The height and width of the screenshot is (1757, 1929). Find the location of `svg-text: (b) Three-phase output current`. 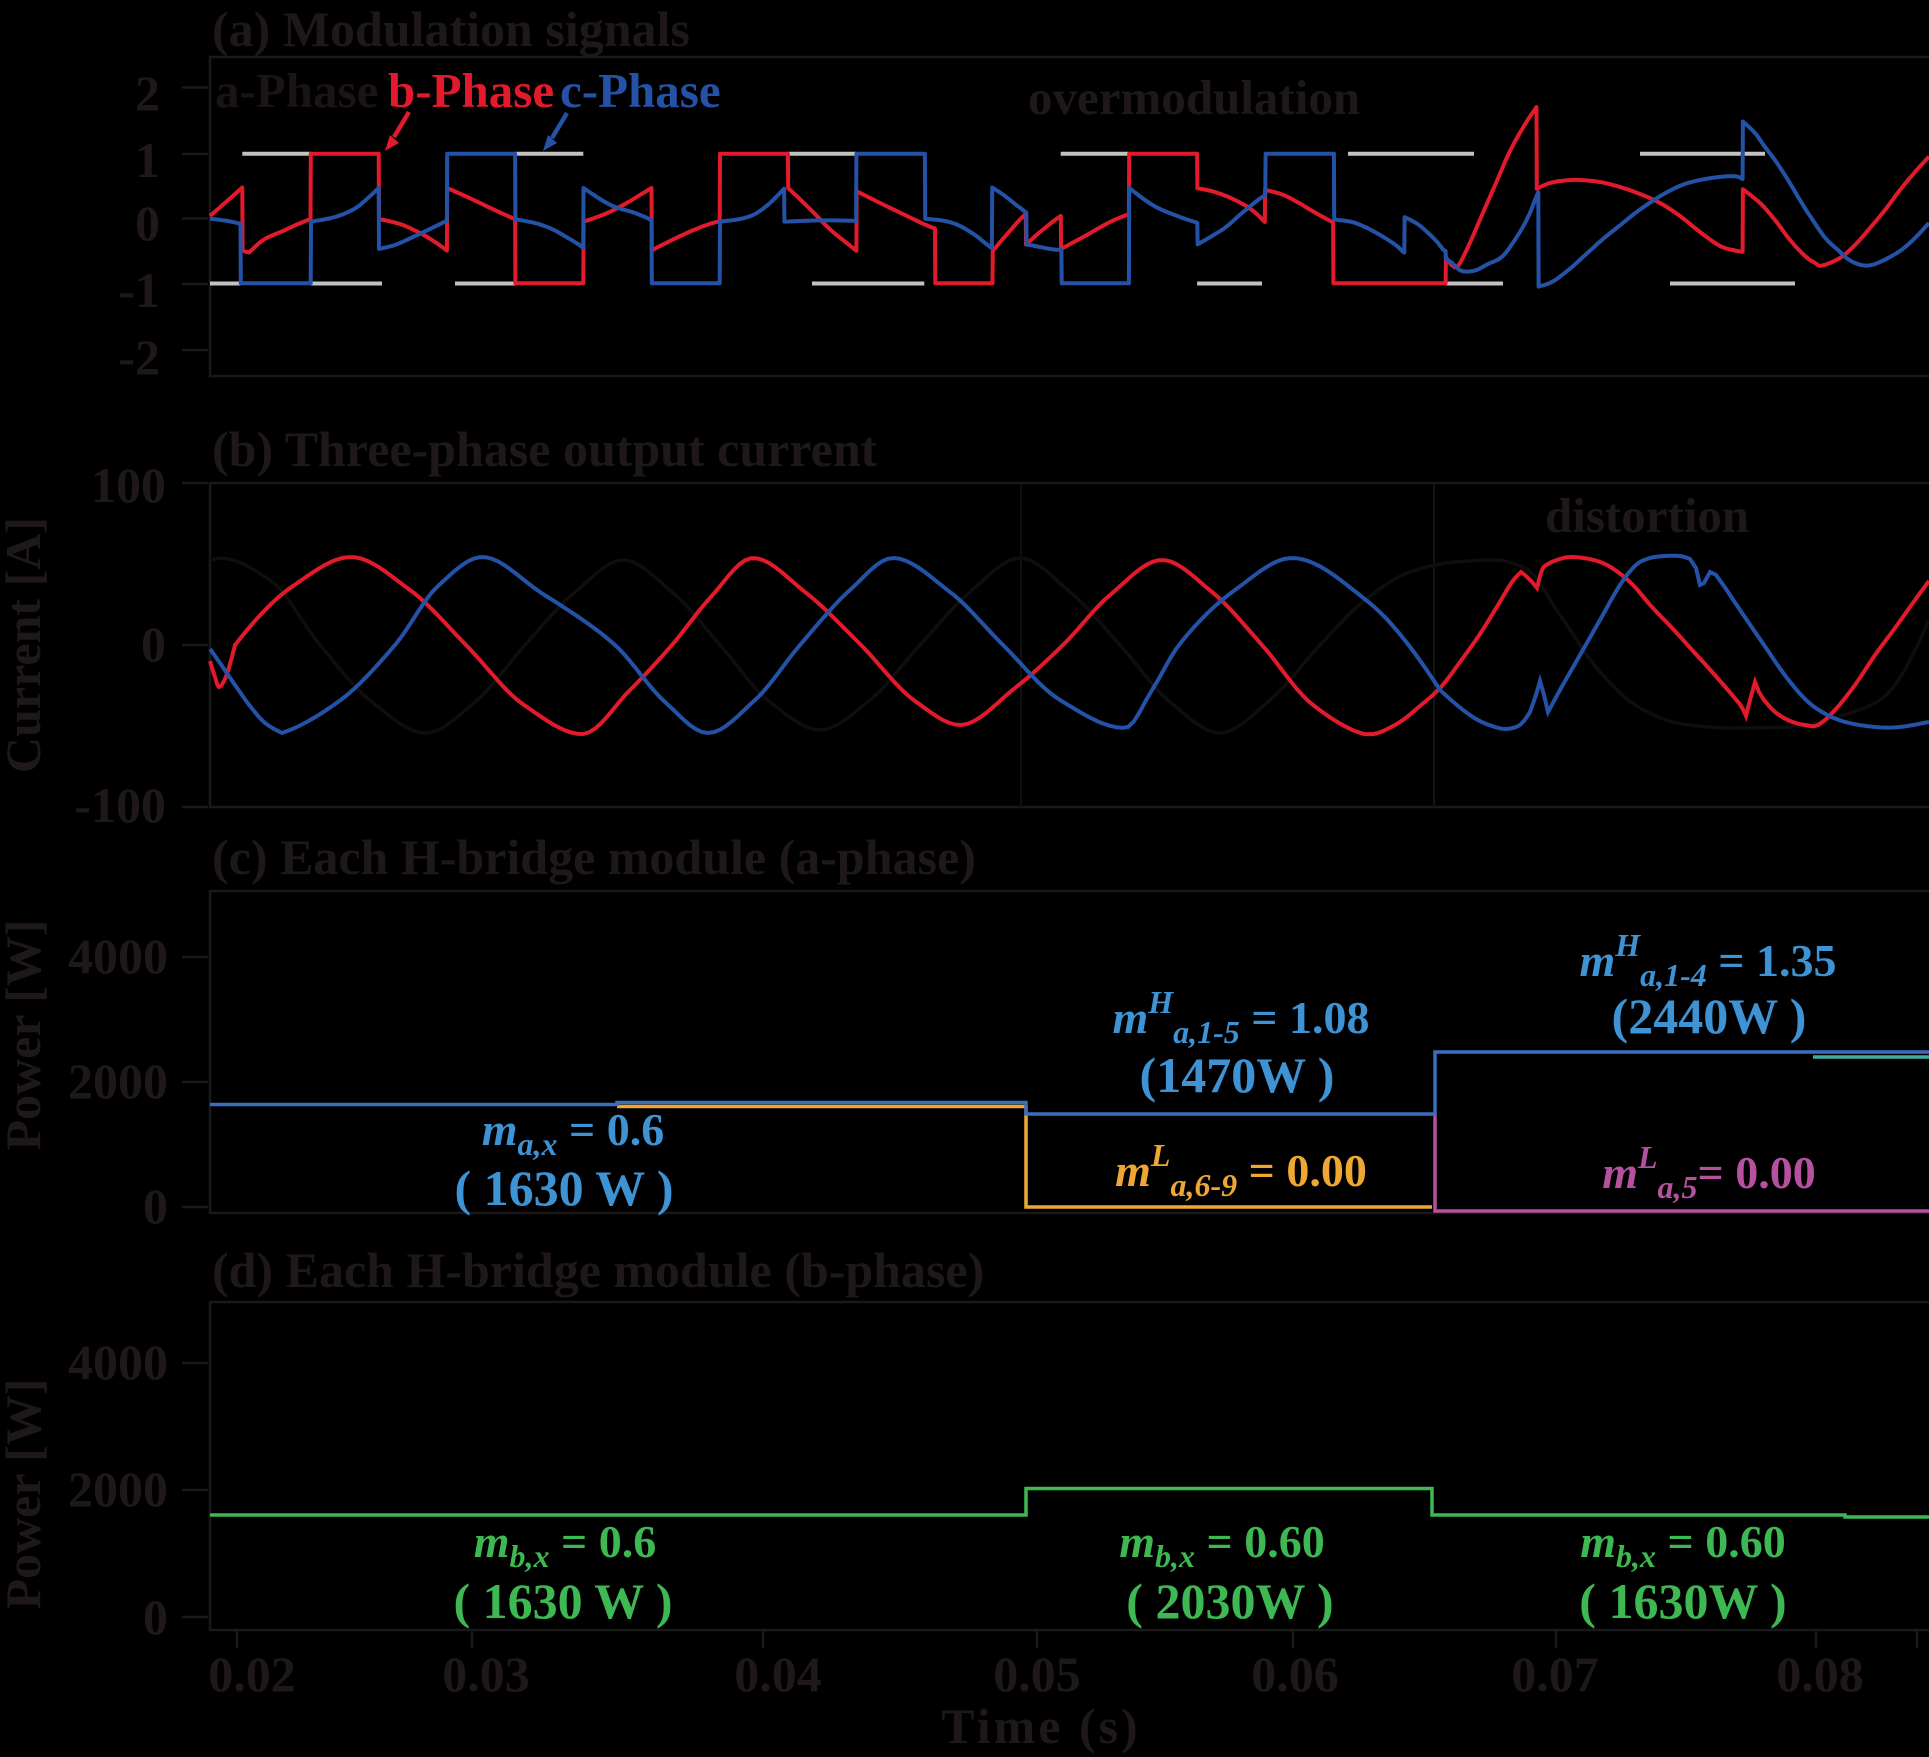

svg-text: (b) Three-phase output current is located at coordinates (545, 449).